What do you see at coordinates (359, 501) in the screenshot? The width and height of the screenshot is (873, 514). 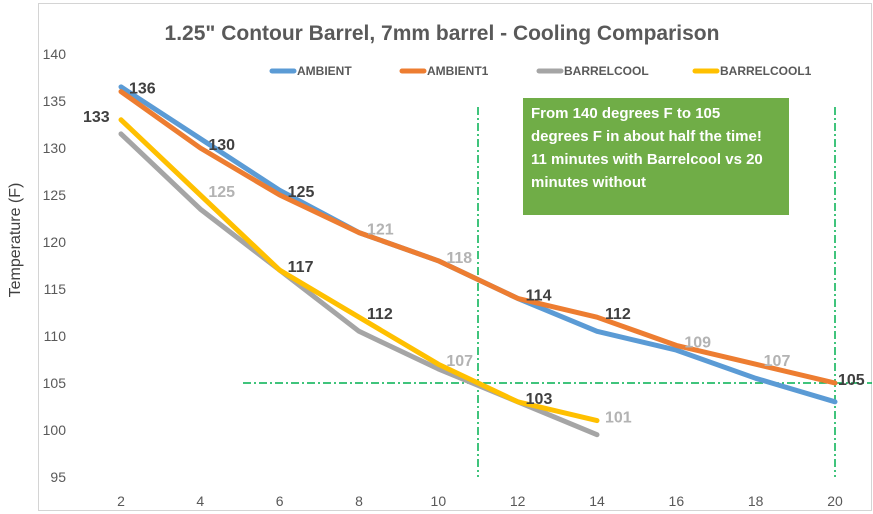 I see `x-tick-label: 8` at bounding box center [359, 501].